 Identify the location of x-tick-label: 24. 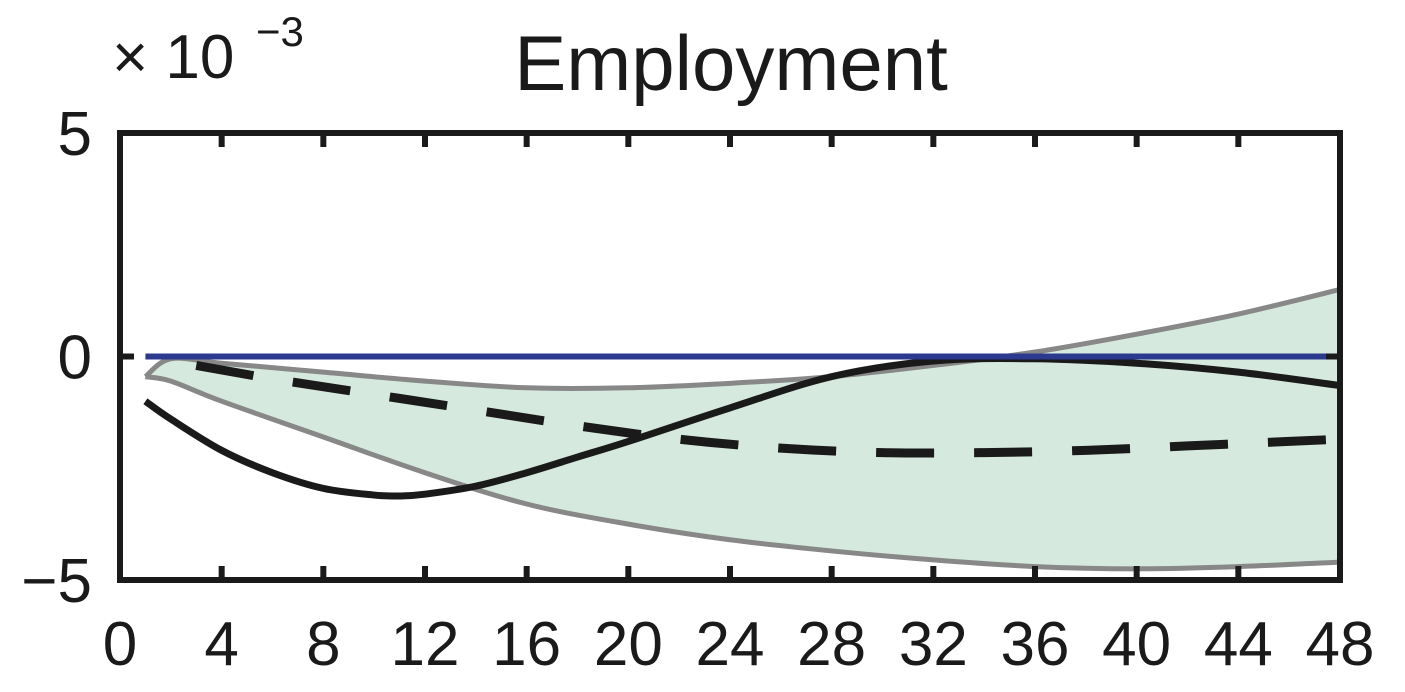
(730, 644).